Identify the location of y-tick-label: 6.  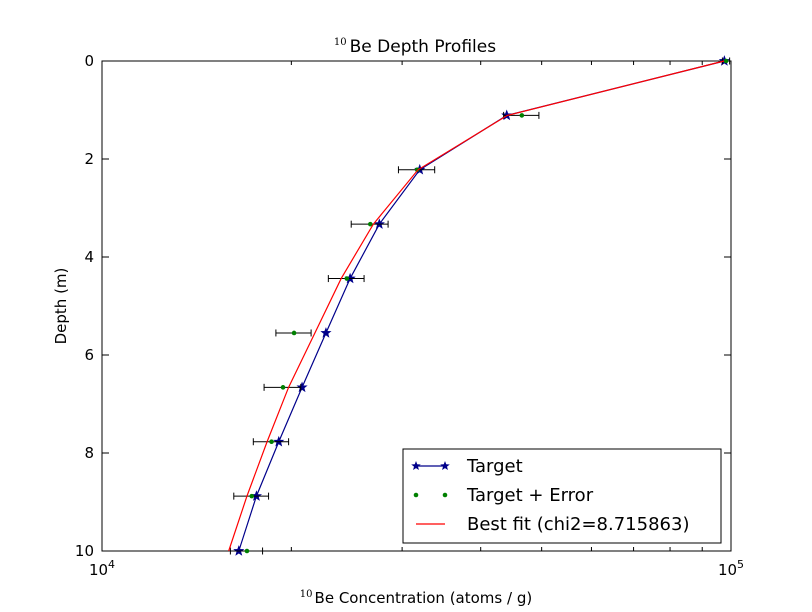
(89, 355).